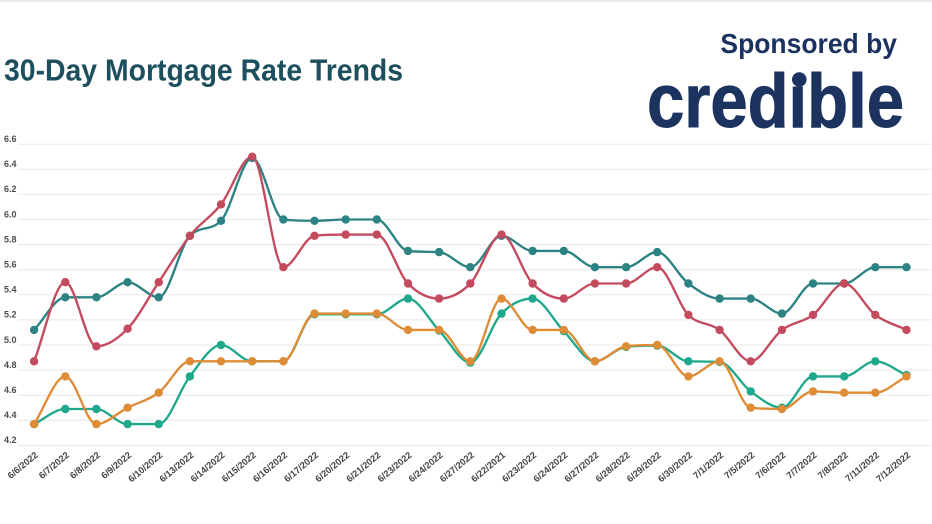  Describe the element at coordinates (10, 164) in the screenshot. I see `svg-text: 6.4` at that location.